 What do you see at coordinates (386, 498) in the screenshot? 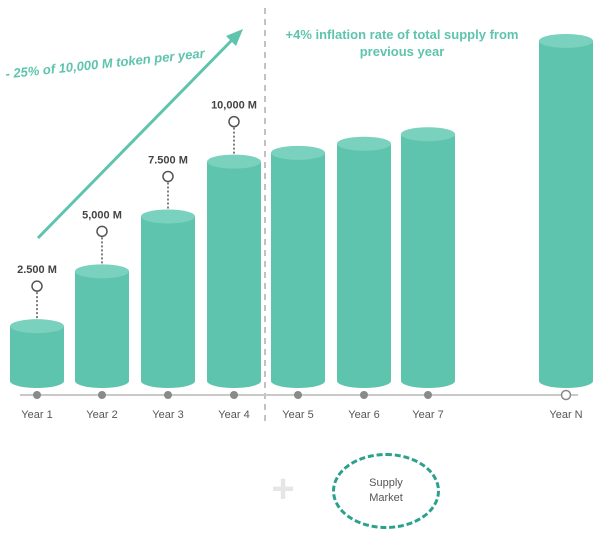
I see `market-label: Market` at bounding box center [386, 498].